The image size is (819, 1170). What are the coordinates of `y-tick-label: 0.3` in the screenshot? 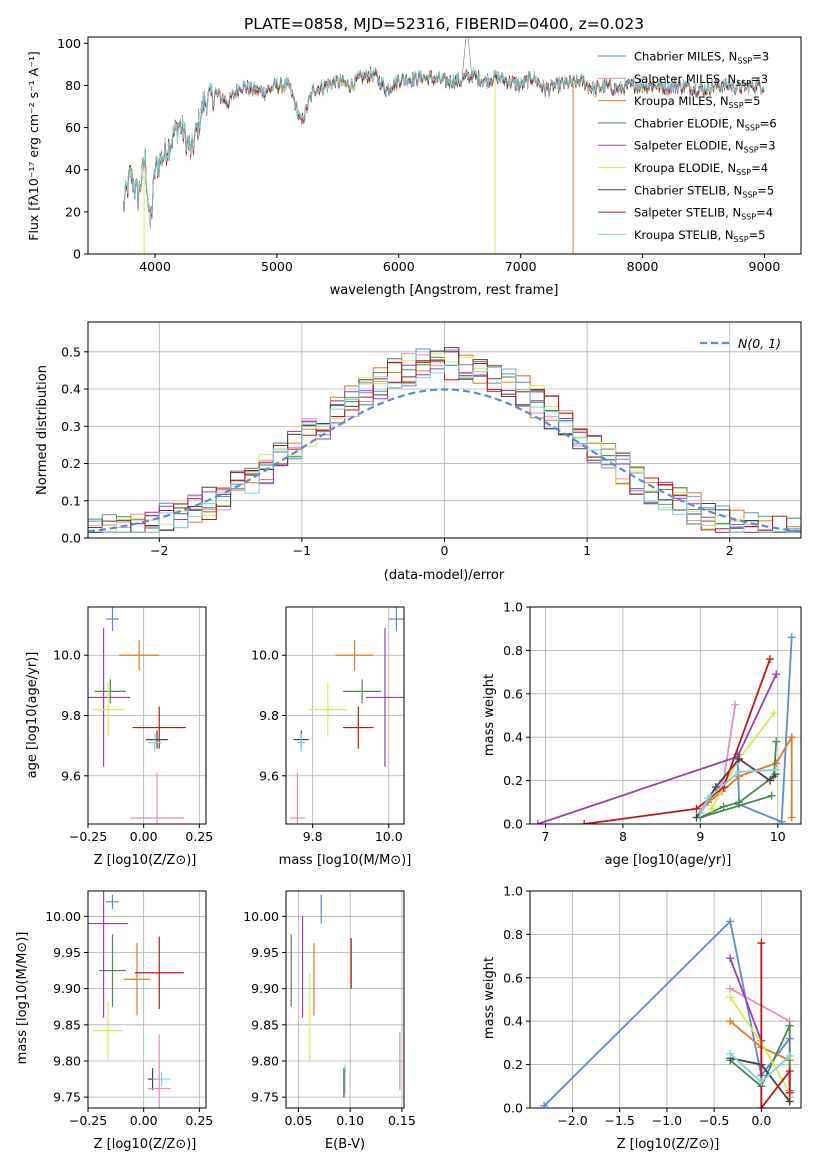 It's located at (71, 426).